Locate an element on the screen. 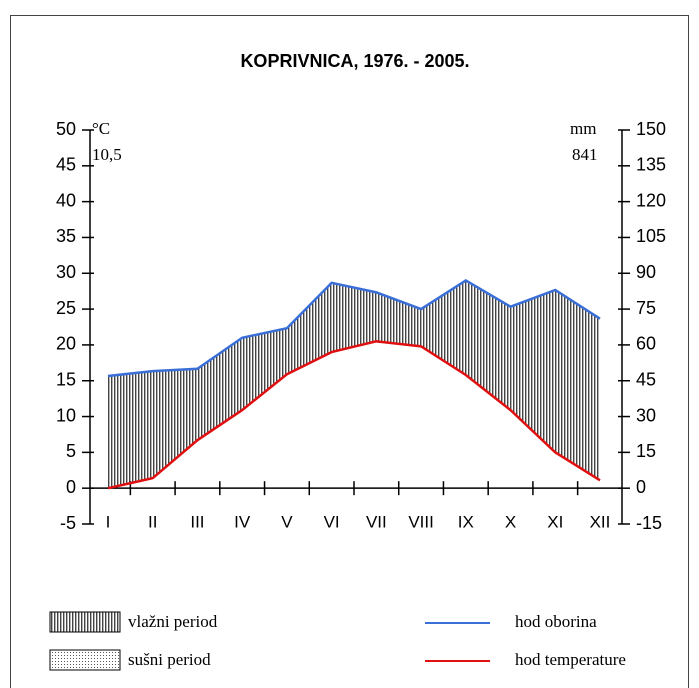  y-tick-label: 5 is located at coordinates (71, 451).